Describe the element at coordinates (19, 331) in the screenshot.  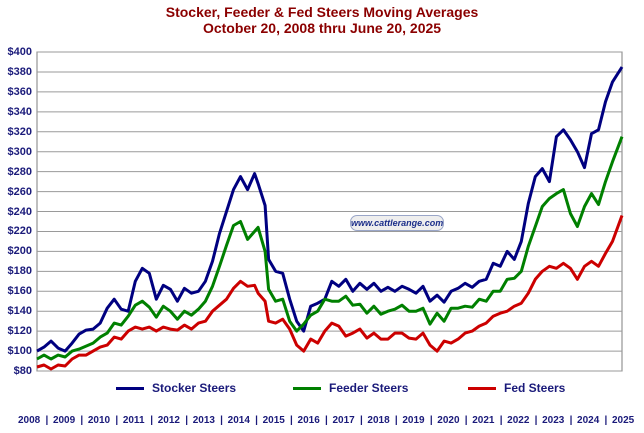
I see `y-tick-label: $120` at that location.